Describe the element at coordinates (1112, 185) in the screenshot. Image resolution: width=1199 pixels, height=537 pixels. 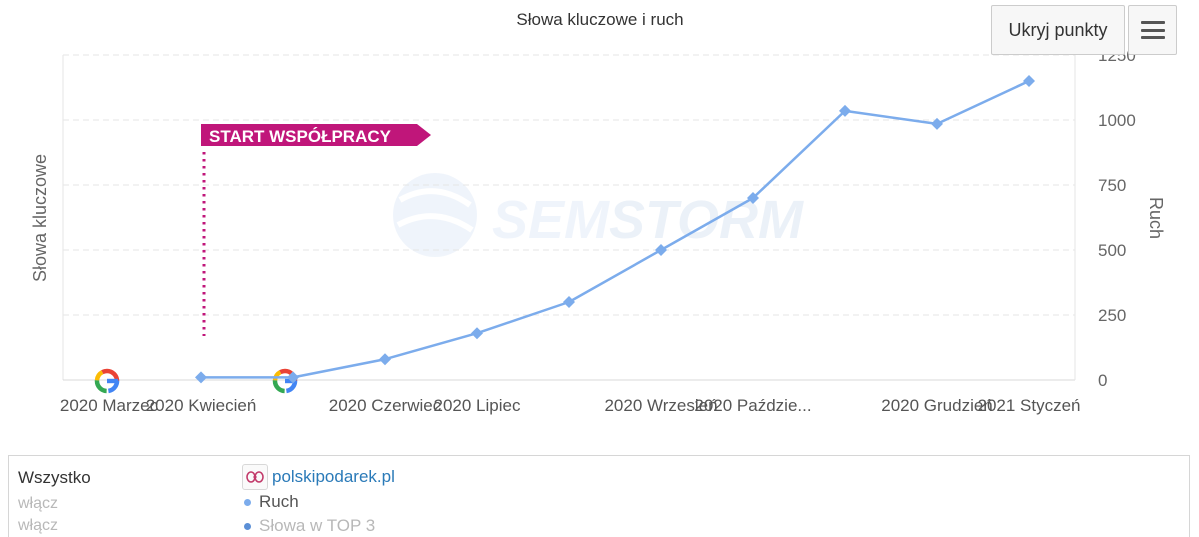
I see `right-axis-tick-label: 750` at that location.